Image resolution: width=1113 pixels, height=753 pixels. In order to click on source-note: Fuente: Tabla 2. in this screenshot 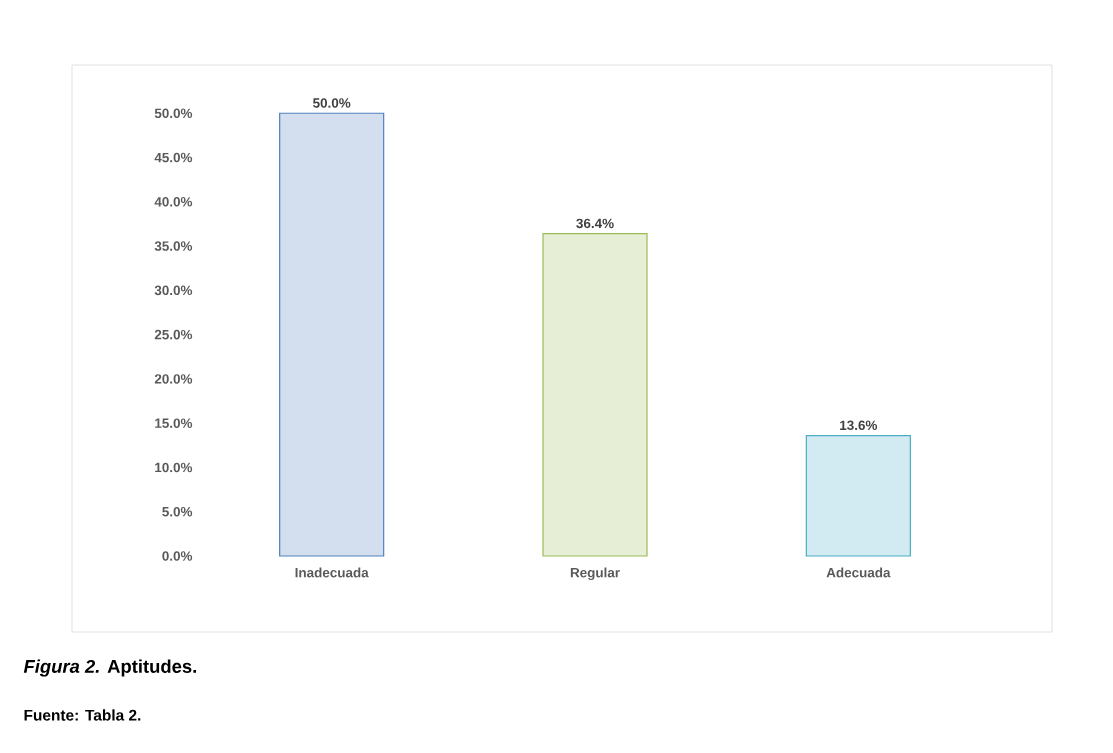, I will do `click(82, 715)`.